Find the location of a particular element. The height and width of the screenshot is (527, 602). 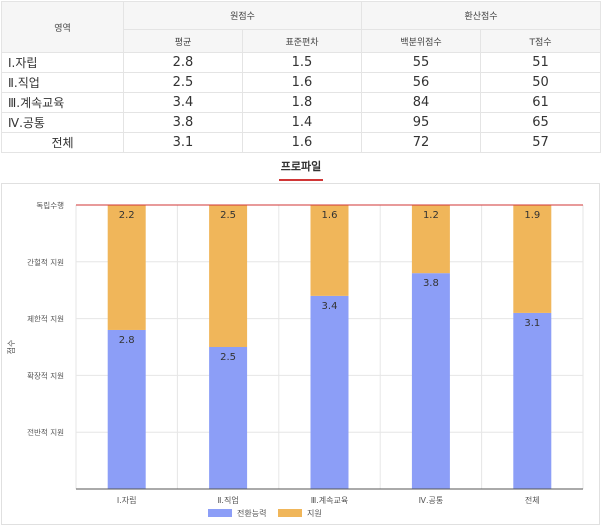

row-t-score: 50 is located at coordinates (540, 82).